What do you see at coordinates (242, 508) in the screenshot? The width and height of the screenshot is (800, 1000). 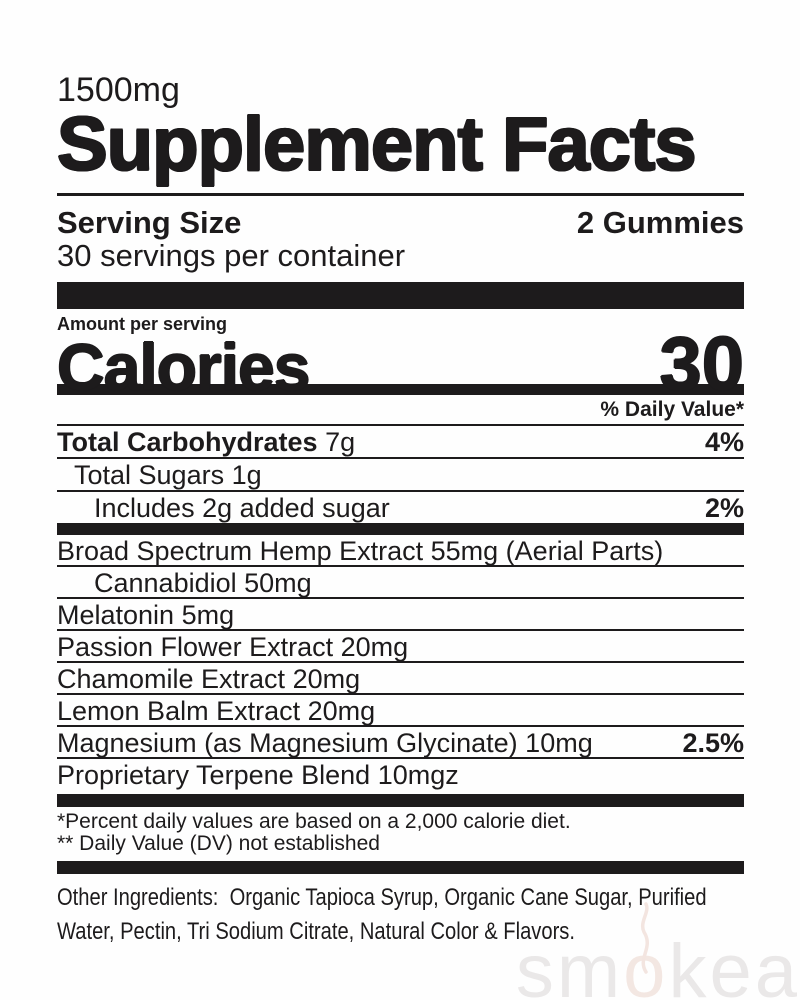 I see `nutrient-name: Includes 2g added sugar` at bounding box center [242, 508].